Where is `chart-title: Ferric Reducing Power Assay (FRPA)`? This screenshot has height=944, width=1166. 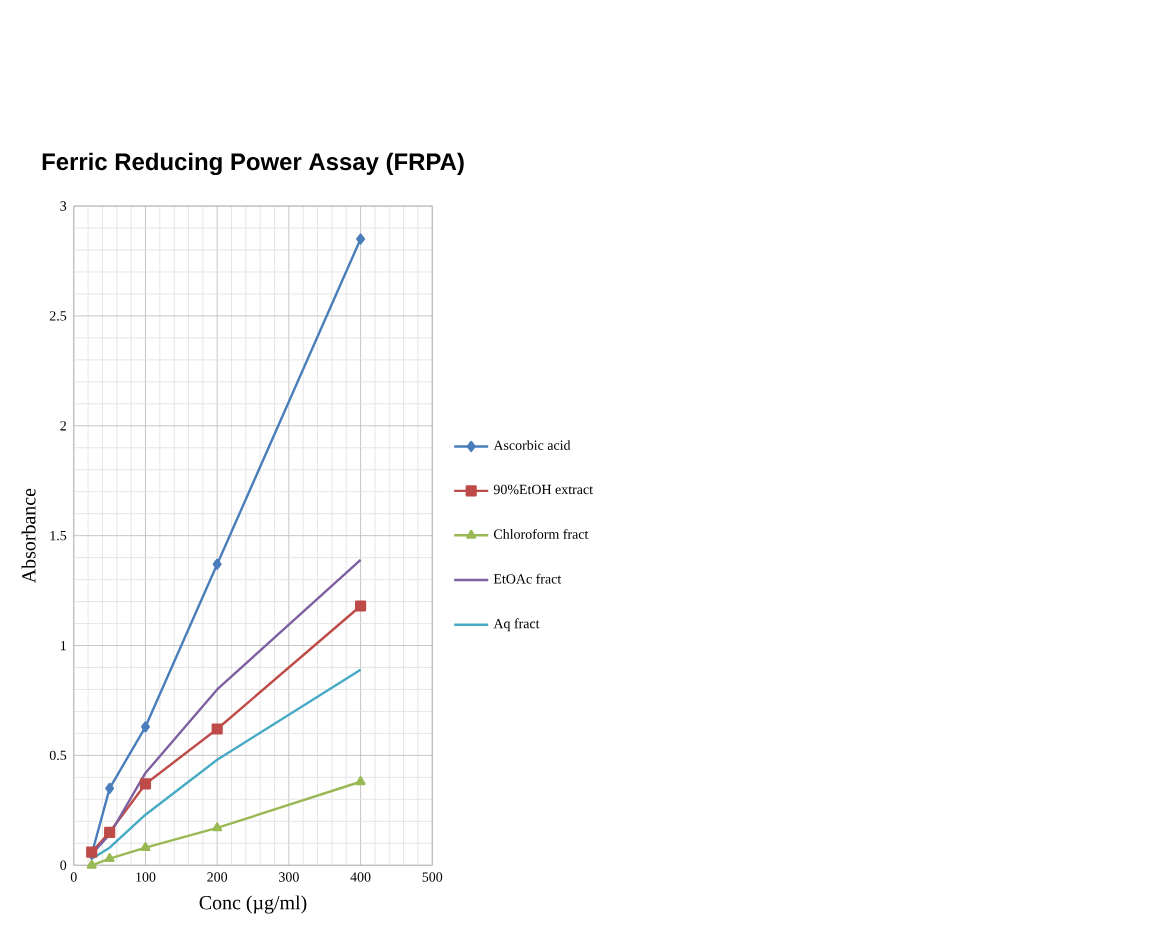
chart-title: Ferric Reducing Power Assay (FRPA) is located at coordinates (253, 163).